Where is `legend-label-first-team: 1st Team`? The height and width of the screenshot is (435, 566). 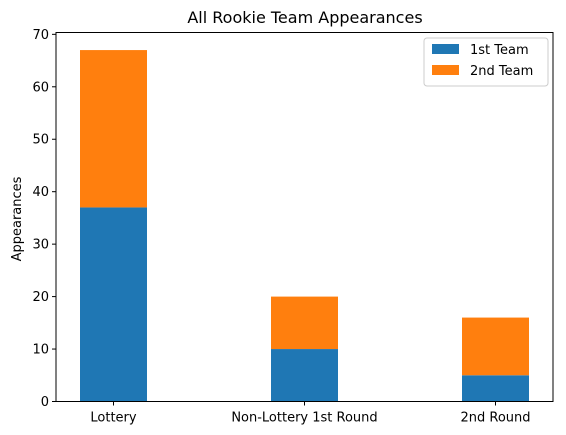
legend-label-first-team: 1st Team is located at coordinates (499, 50).